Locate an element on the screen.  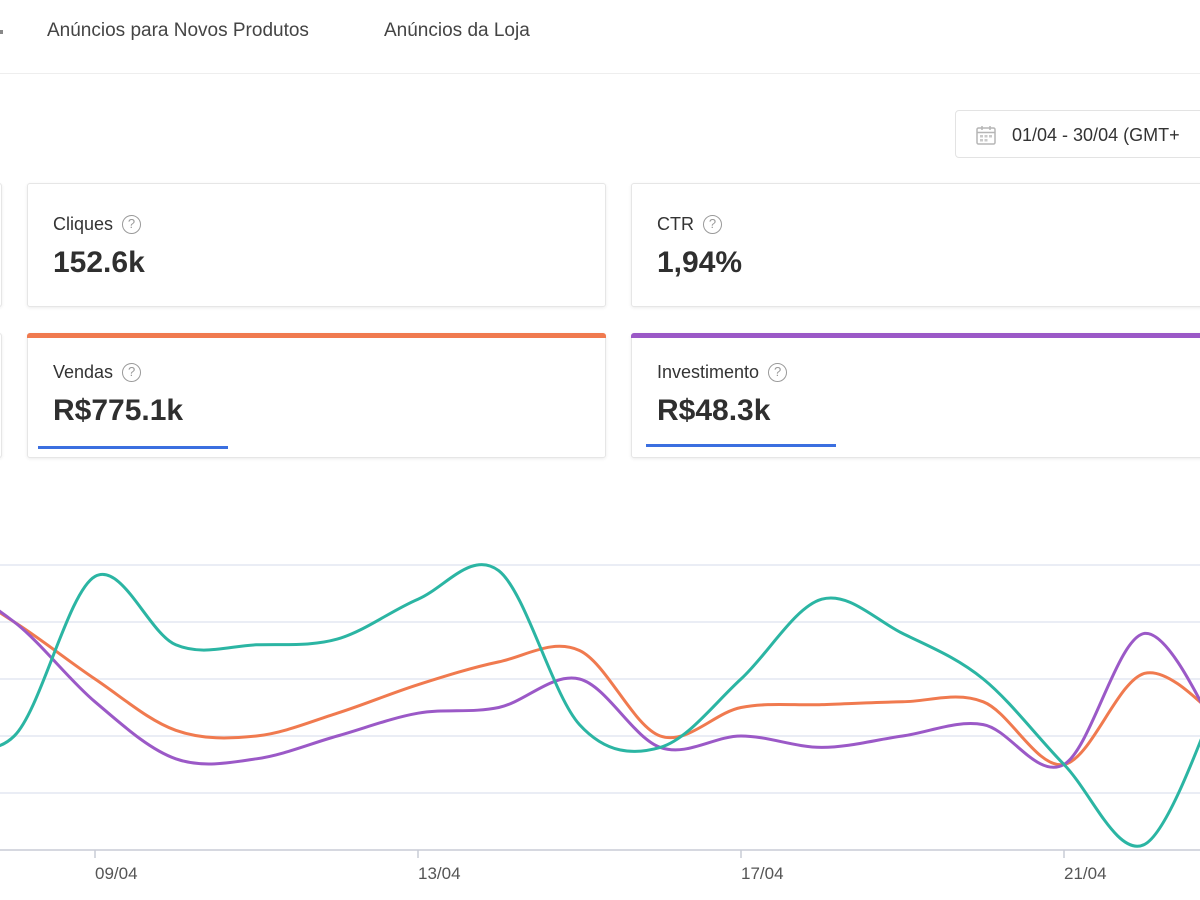
metric-value-vendas: R$775.1k is located at coordinates (118, 410).